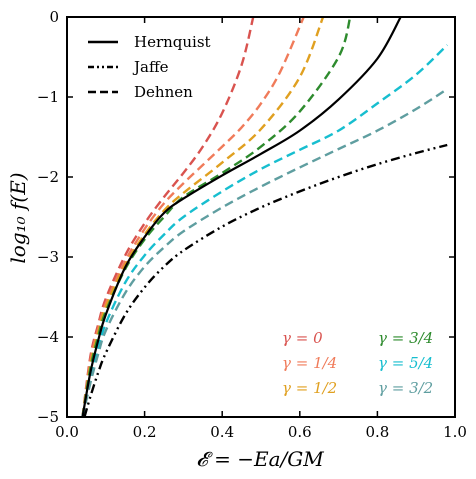 The height and width of the screenshot is (479, 476). What do you see at coordinates (357, 363) in the screenshot?
I see `gamma-labels: γ = 0 γ = 1/4 γ = 1/2 γ = 3/4 γ = 5/4 γ = 3/2` at bounding box center [357, 363].